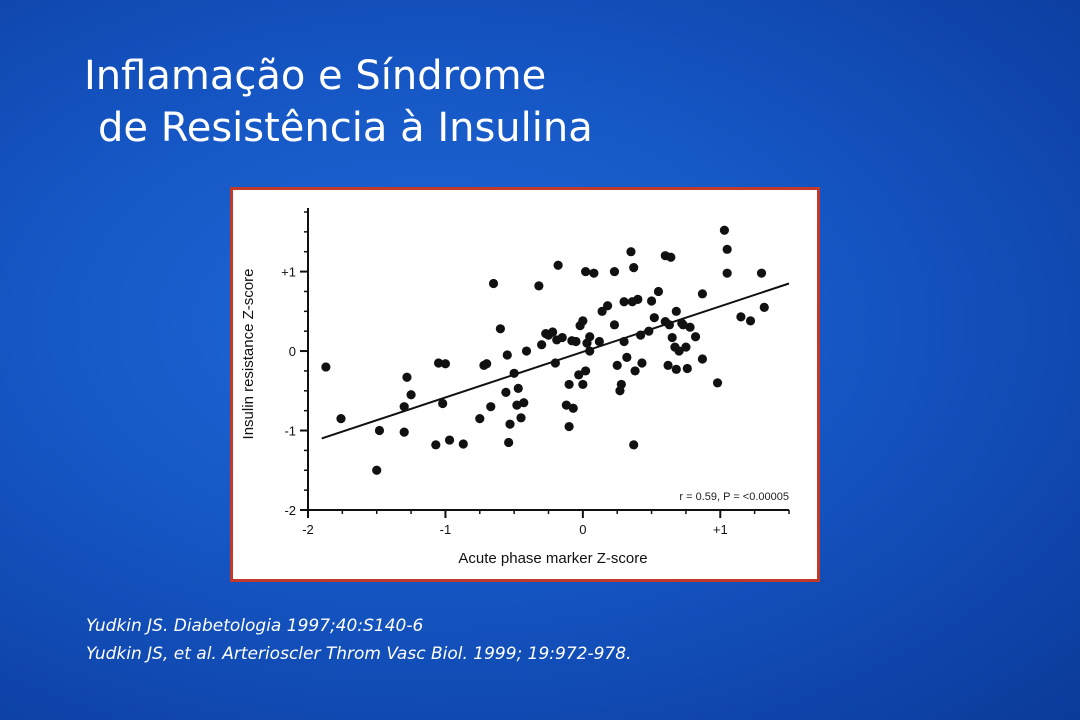 The height and width of the screenshot is (720, 1080). Describe the element at coordinates (582, 529) in the screenshot. I see `x-tick-label: 0` at that location.